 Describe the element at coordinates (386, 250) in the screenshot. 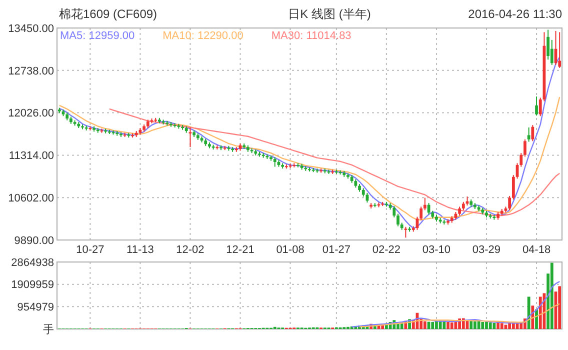

I see `x-tick-label: 02-22` at that location.